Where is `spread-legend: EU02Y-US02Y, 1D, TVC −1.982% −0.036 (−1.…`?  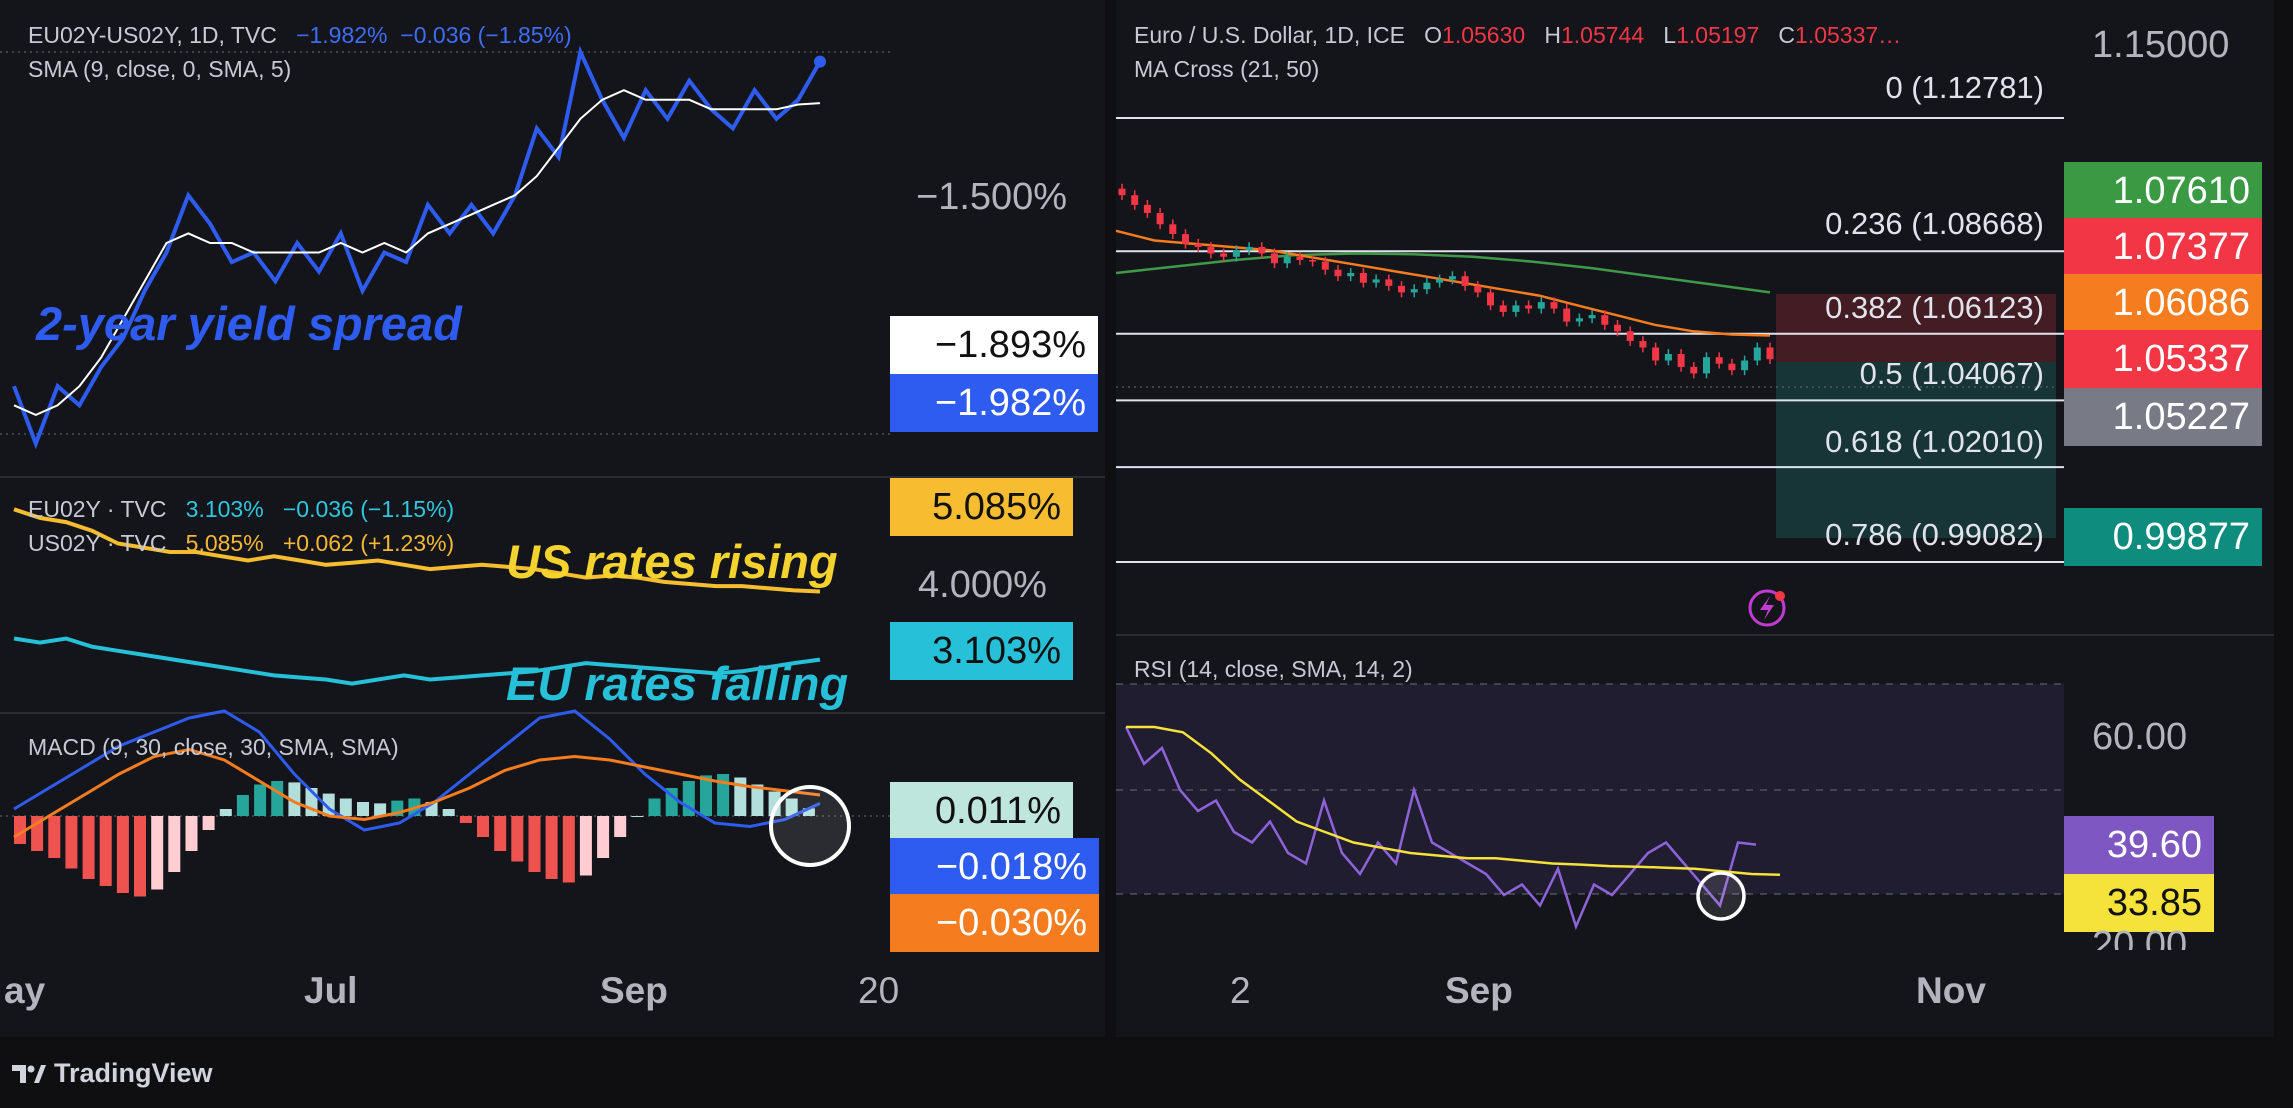 spread-legend: EU02Y-US02Y, 1D, TVC −1.982% −0.036 (−1.… is located at coordinates (300, 35).